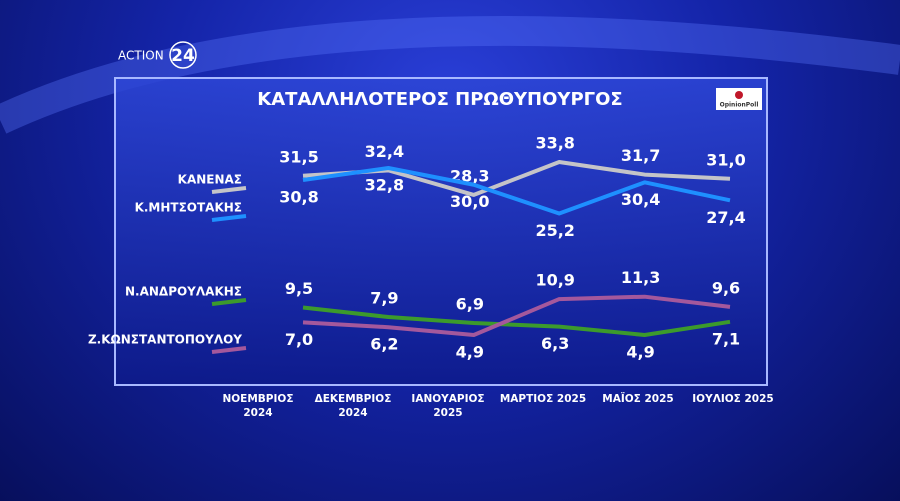 The width and height of the screenshot is (900, 501). Describe the element at coordinates (733, 399) in the screenshot. I see `x-tick-label: ΙΟΥΛΙΟΣ 2025` at that location.